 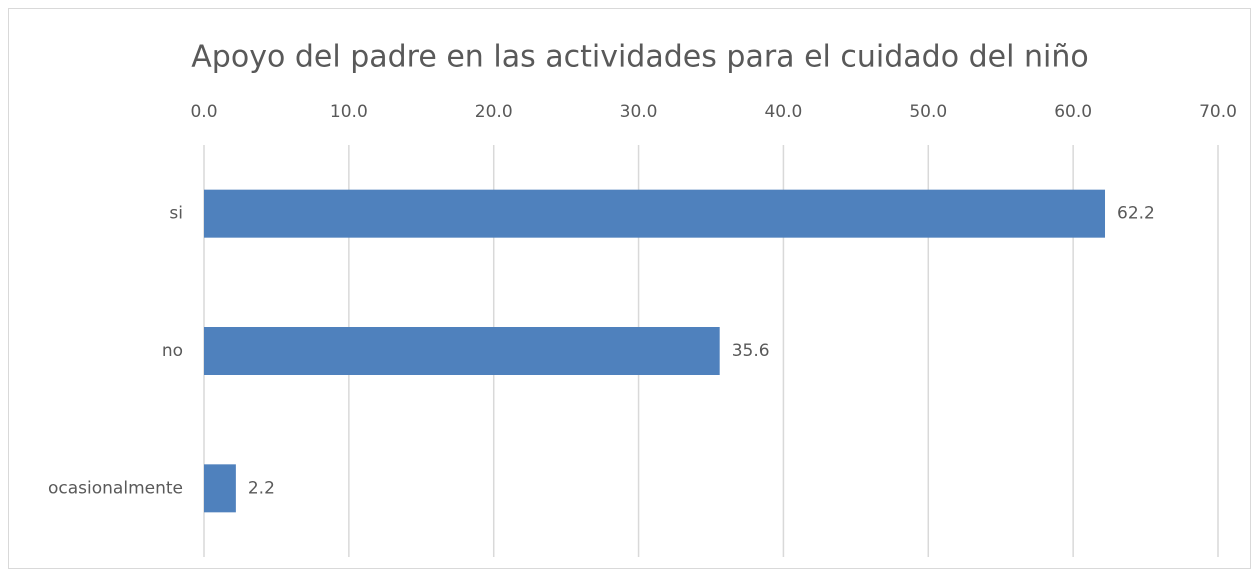 What do you see at coordinates (349, 112) in the screenshot?
I see `x-tick-label: 10.0` at bounding box center [349, 112].